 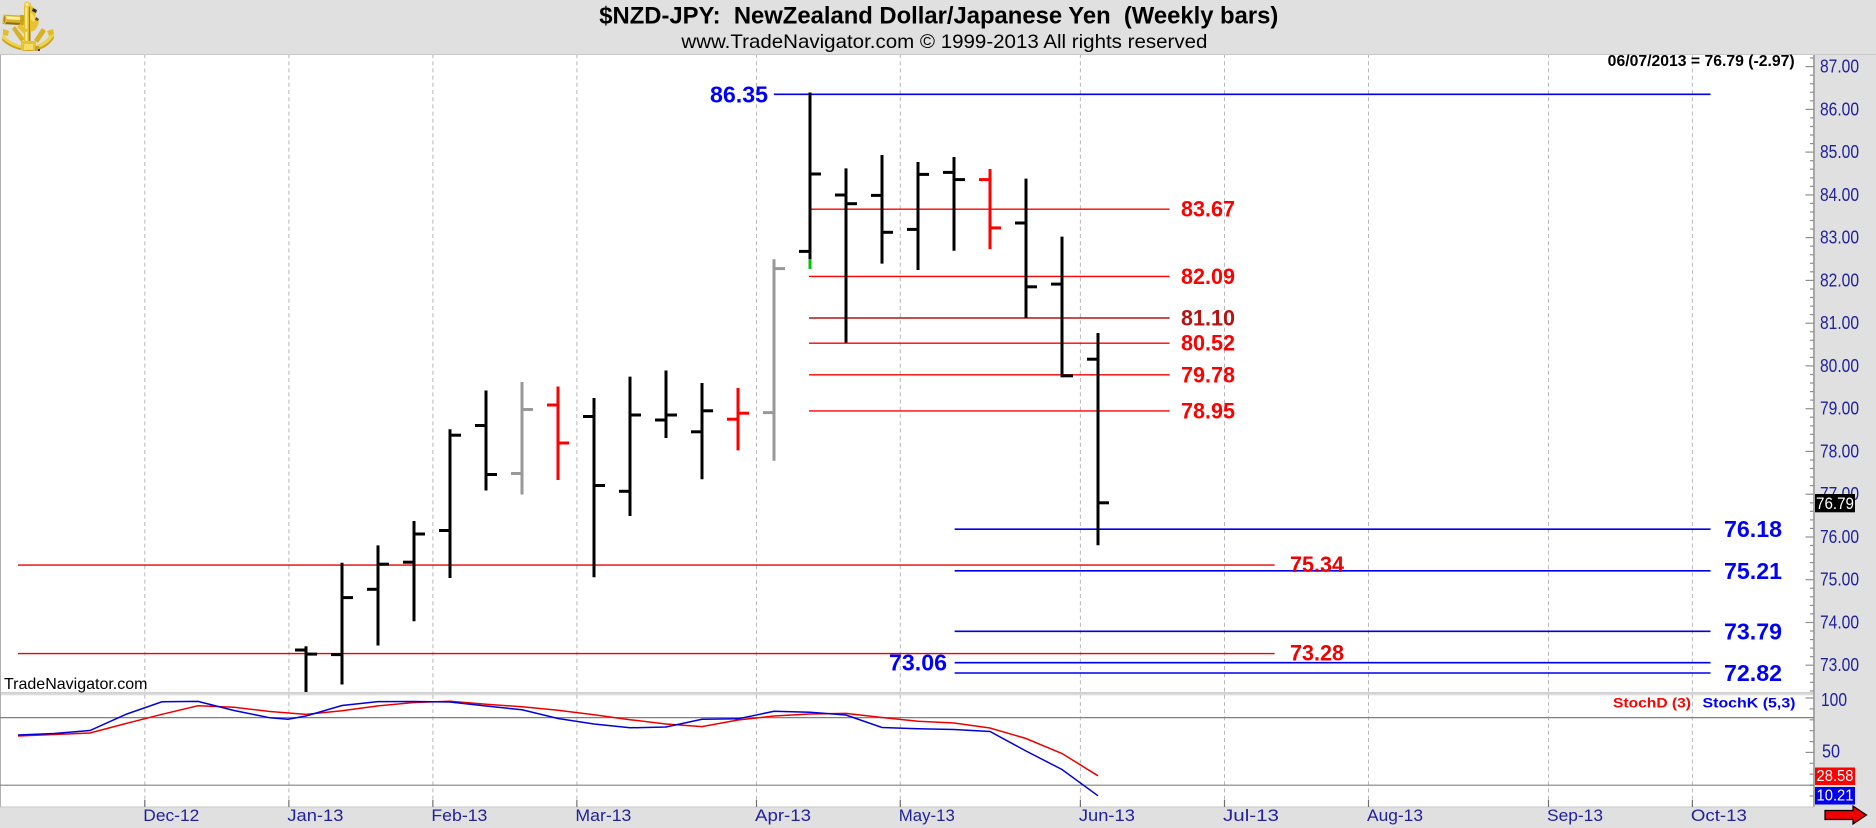 What do you see at coordinates (1839, 323) in the screenshot?
I see `svg-text: 81.00` at bounding box center [1839, 323].